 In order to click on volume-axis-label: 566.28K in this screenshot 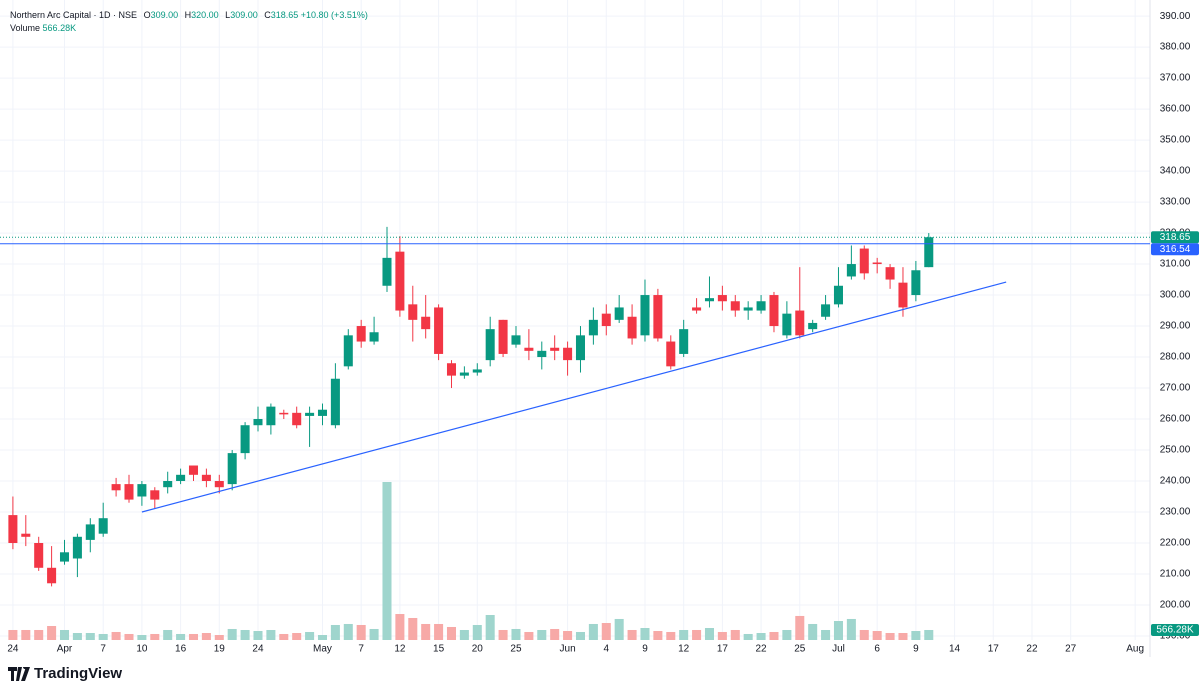, I will do `click(1175, 630)`.